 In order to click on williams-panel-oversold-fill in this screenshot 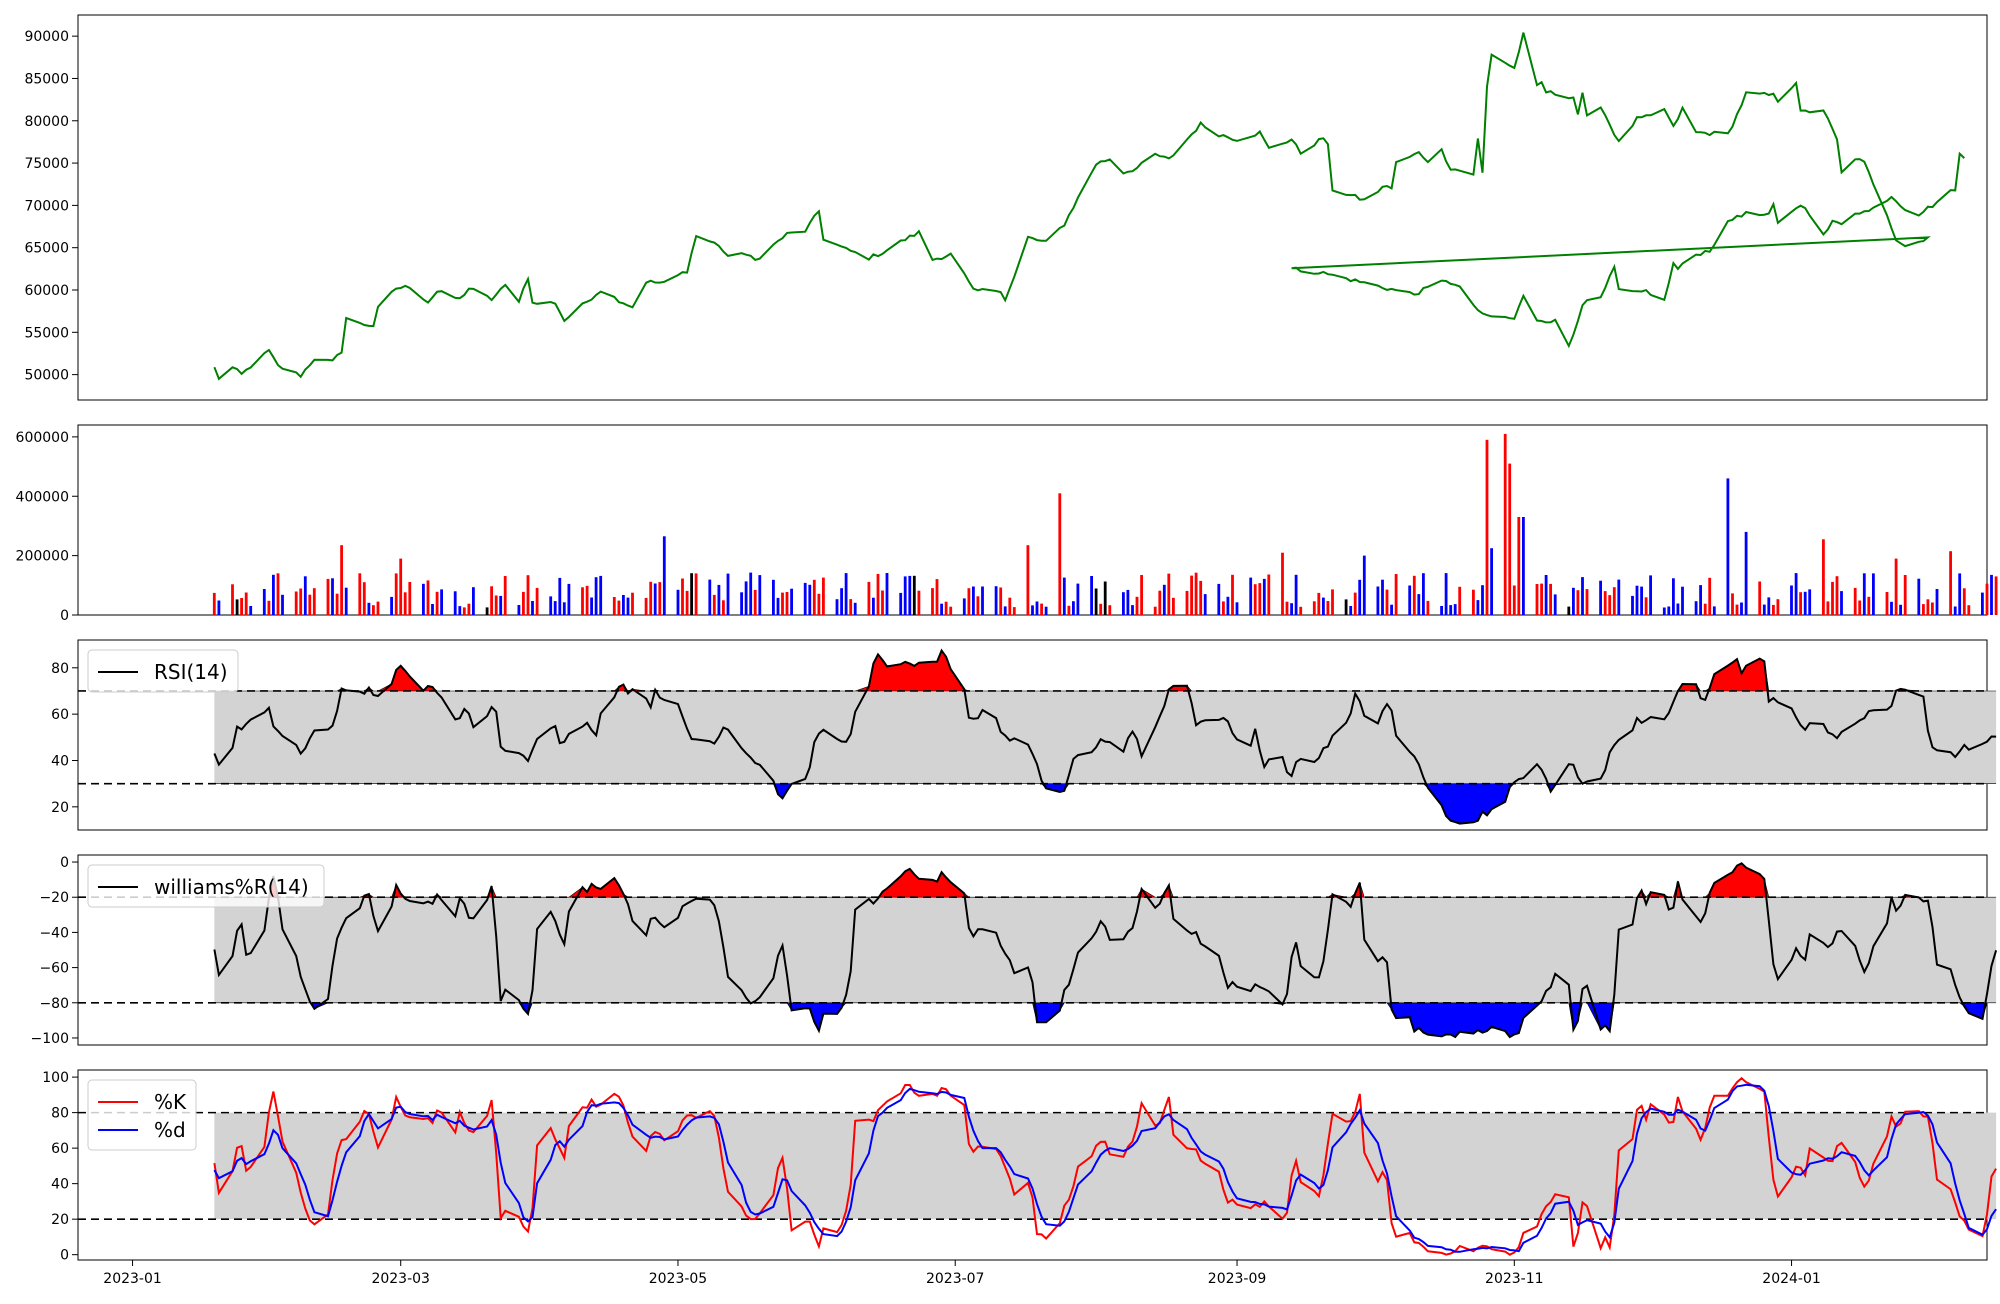, I will do `click(1105, 1020)`.